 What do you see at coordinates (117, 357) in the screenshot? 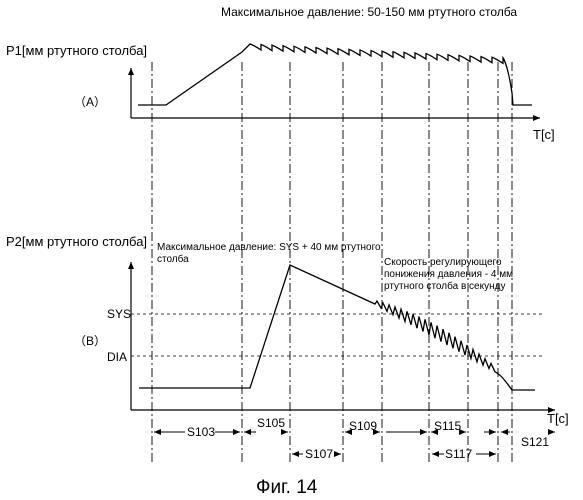
I see `dia-label: DIA` at bounding box center [117, 357].